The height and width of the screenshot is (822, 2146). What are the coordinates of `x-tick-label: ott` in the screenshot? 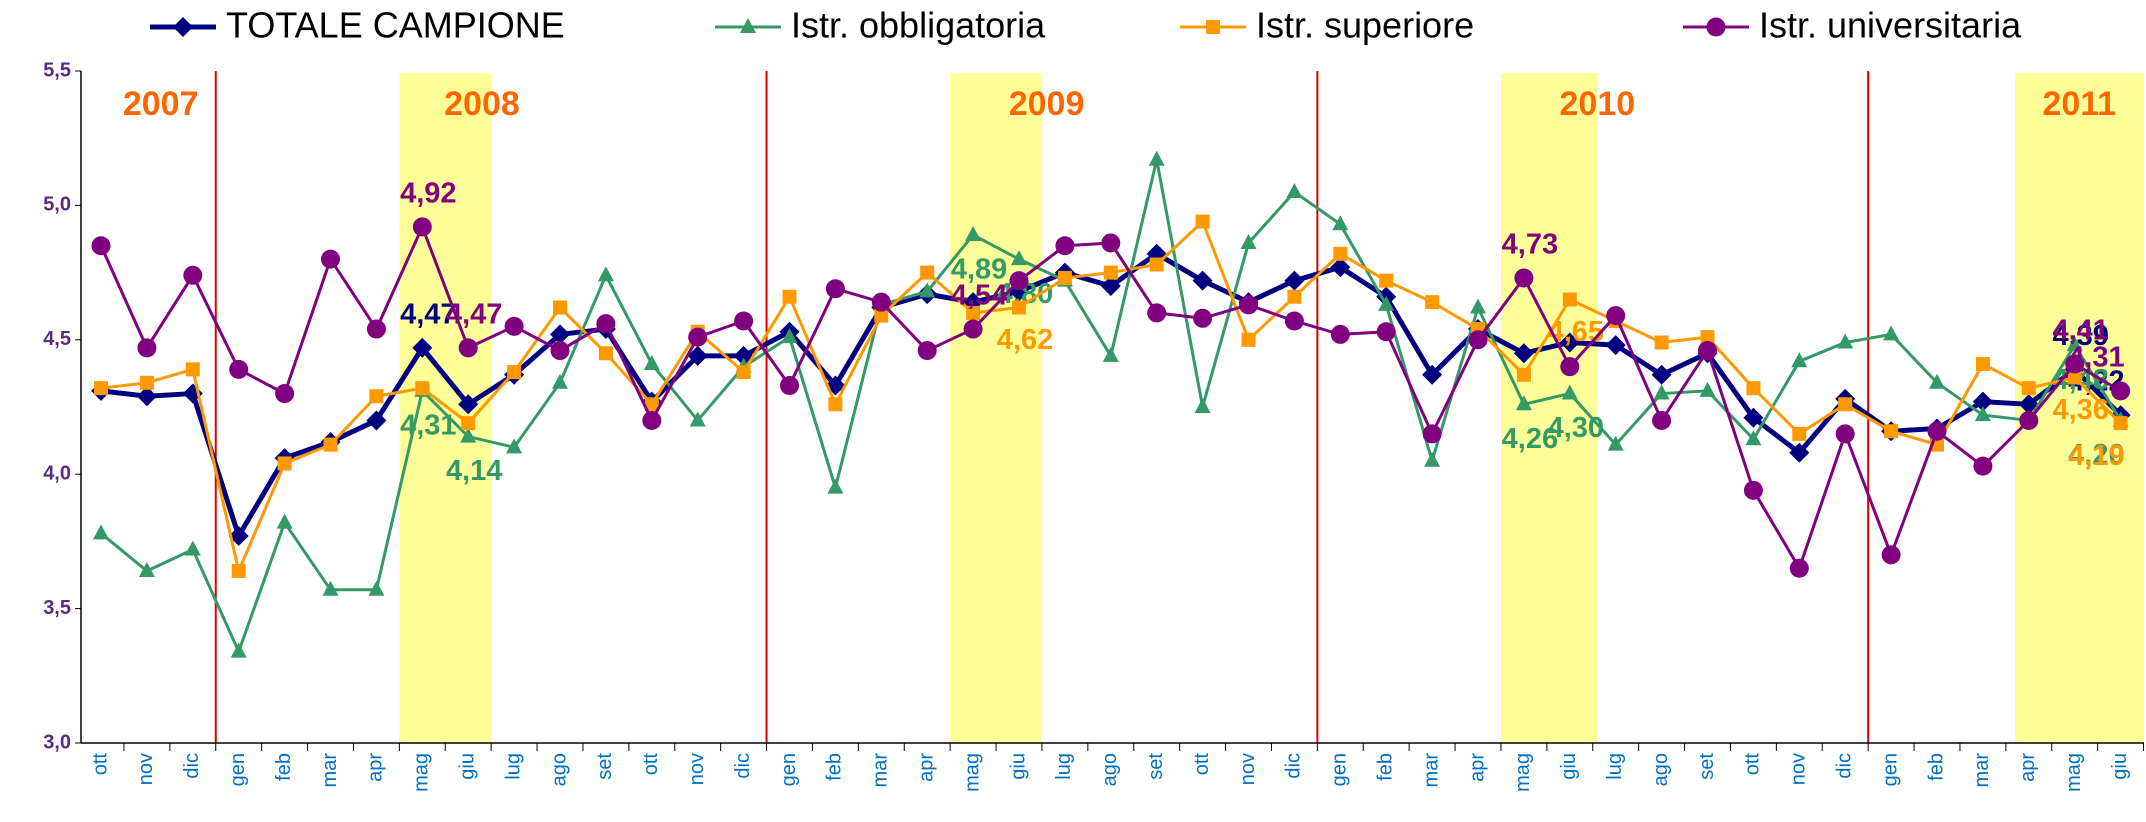 It's located at (1753, 764).